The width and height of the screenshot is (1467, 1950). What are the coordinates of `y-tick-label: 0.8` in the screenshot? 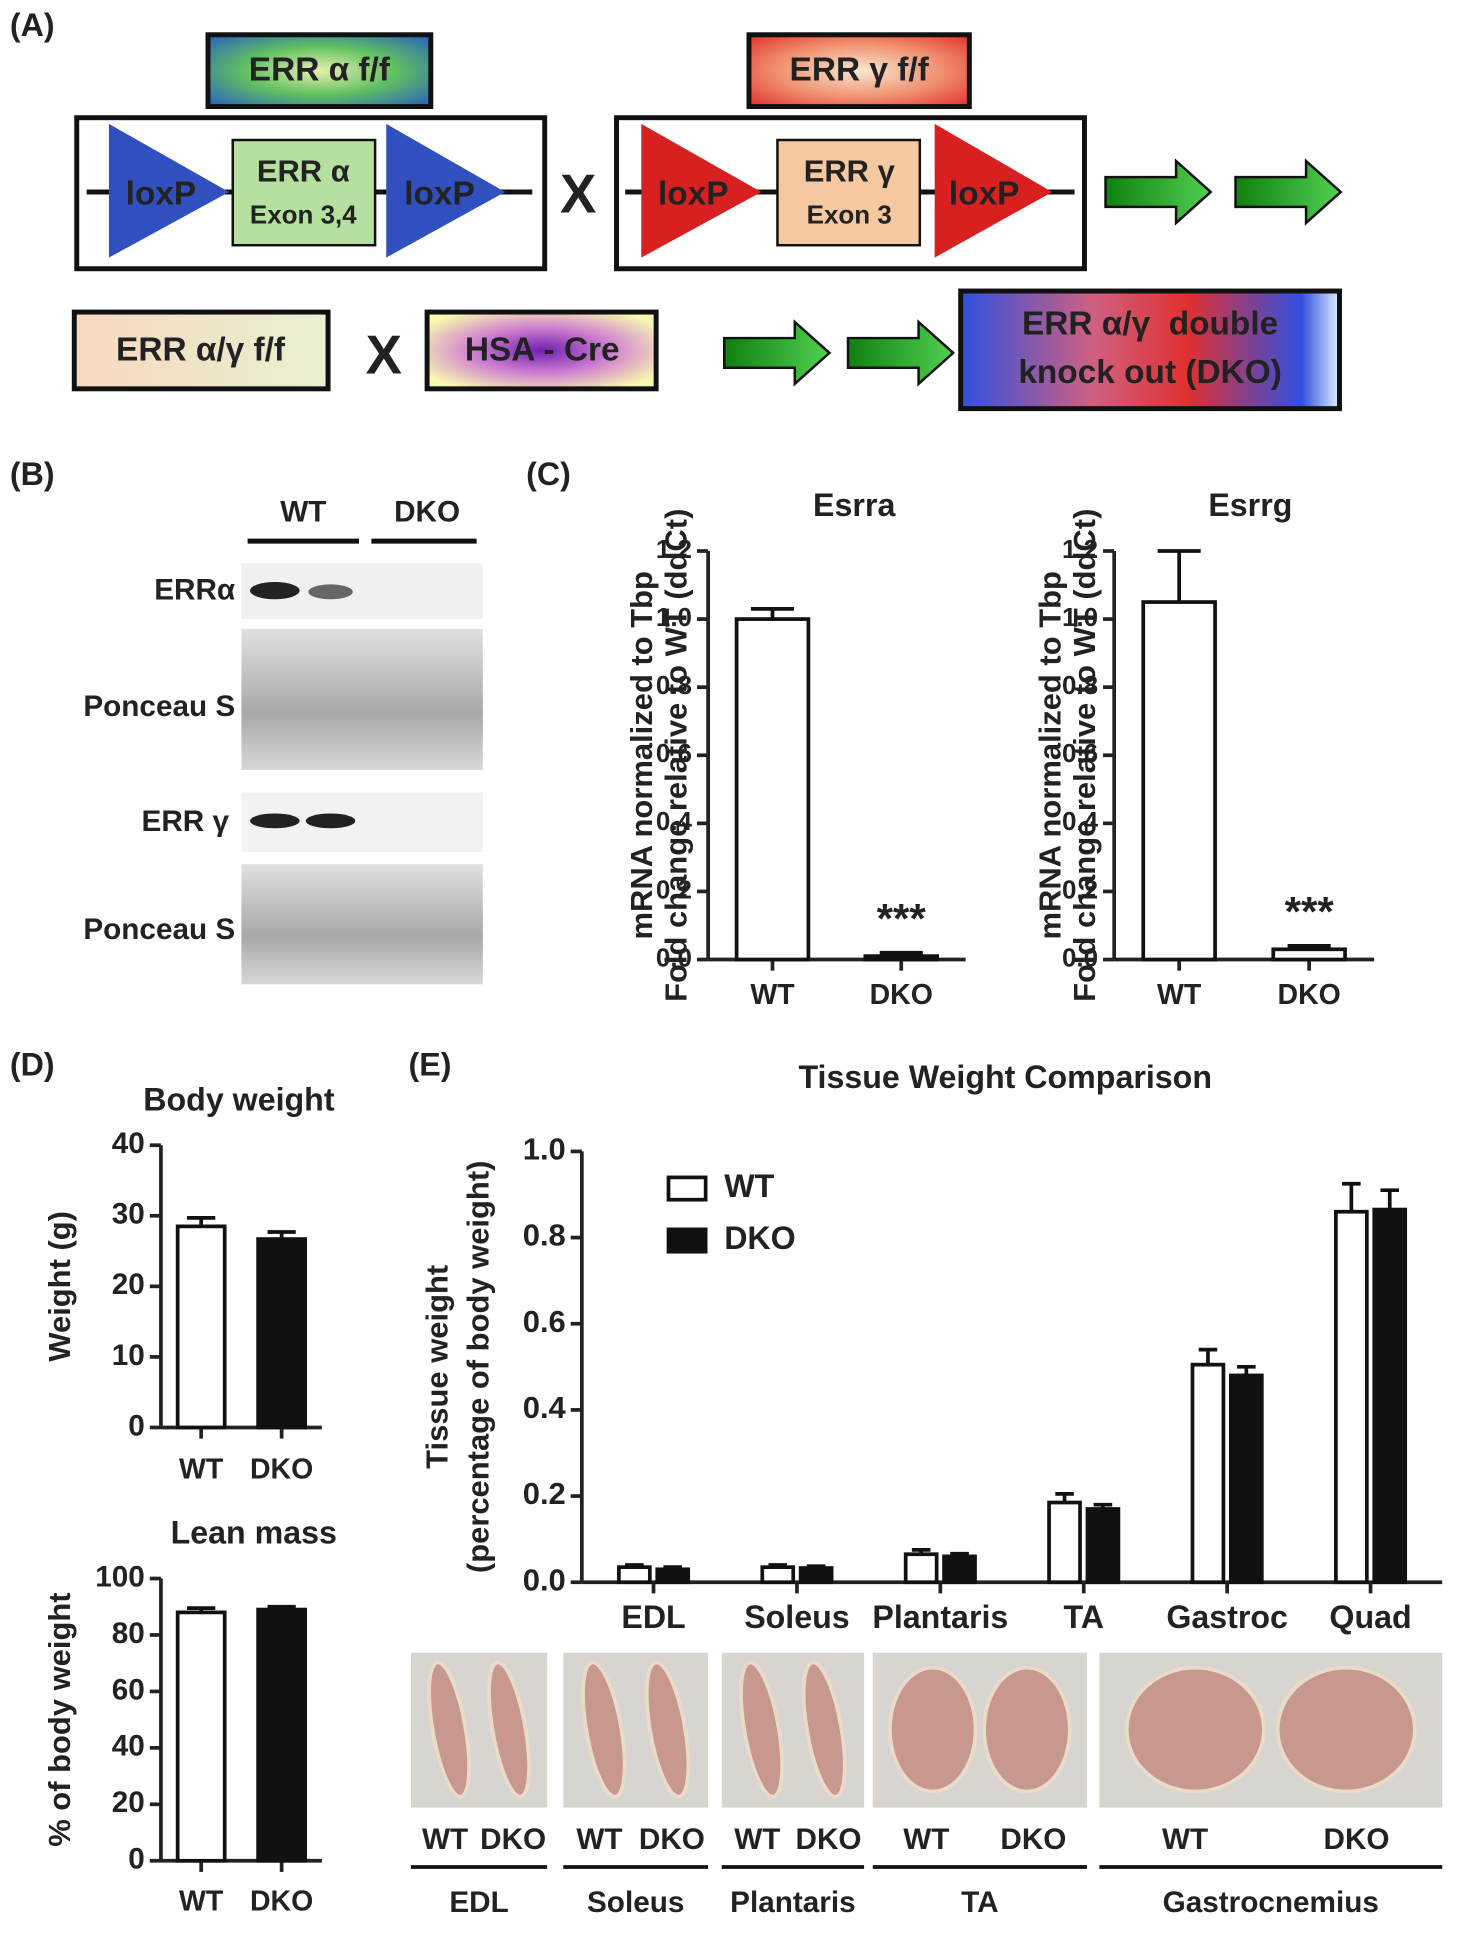 It's located at (674, 685).